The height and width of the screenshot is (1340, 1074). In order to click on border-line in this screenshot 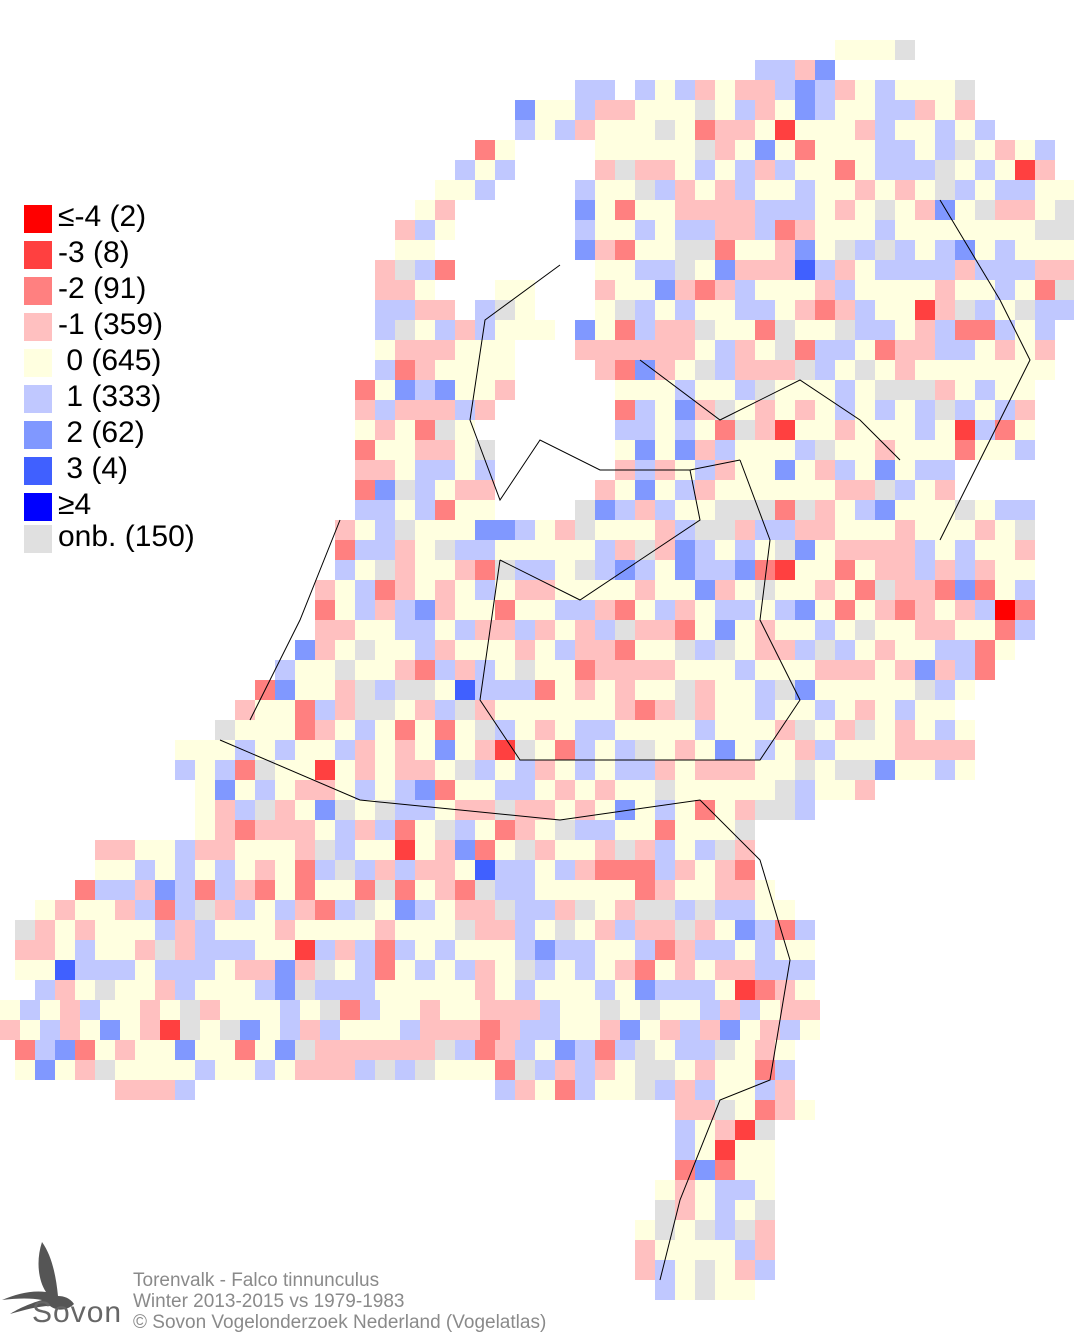, I will do `click(720, 610)`.